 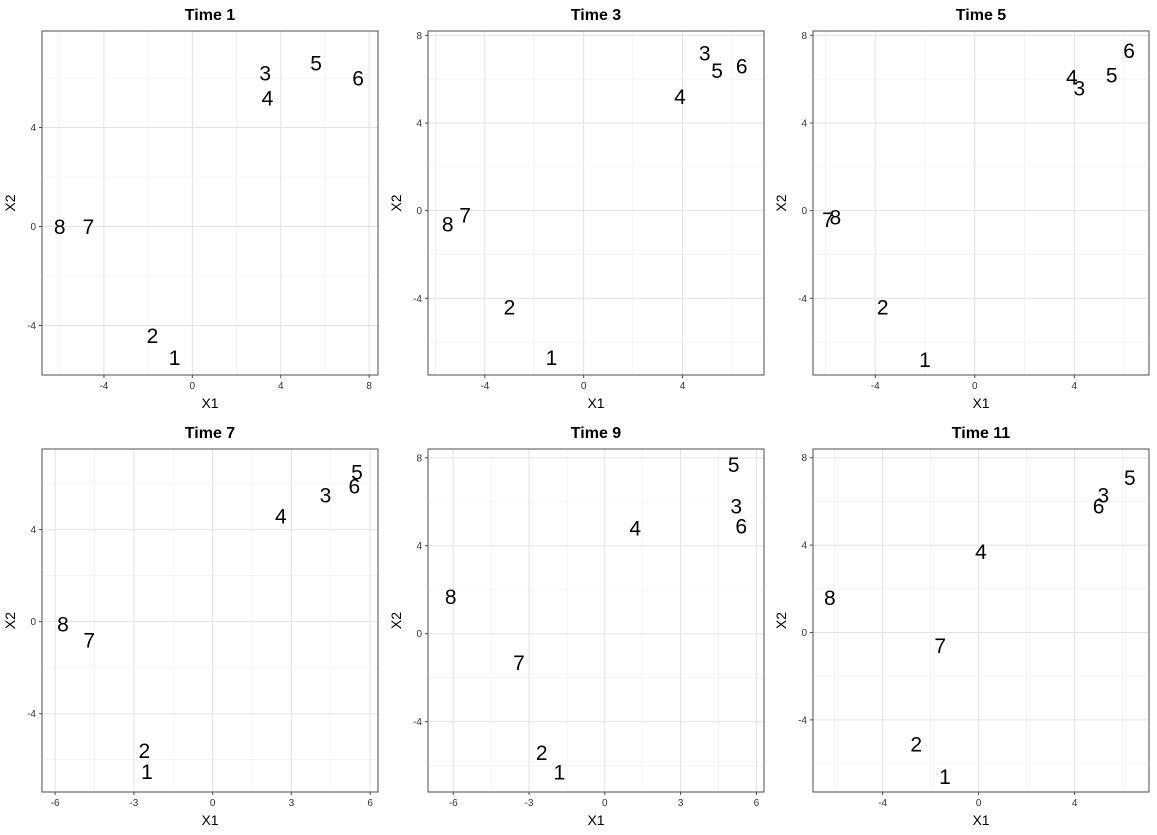 I want to click on panel-title: Time 11, so click(x=981, y=433).